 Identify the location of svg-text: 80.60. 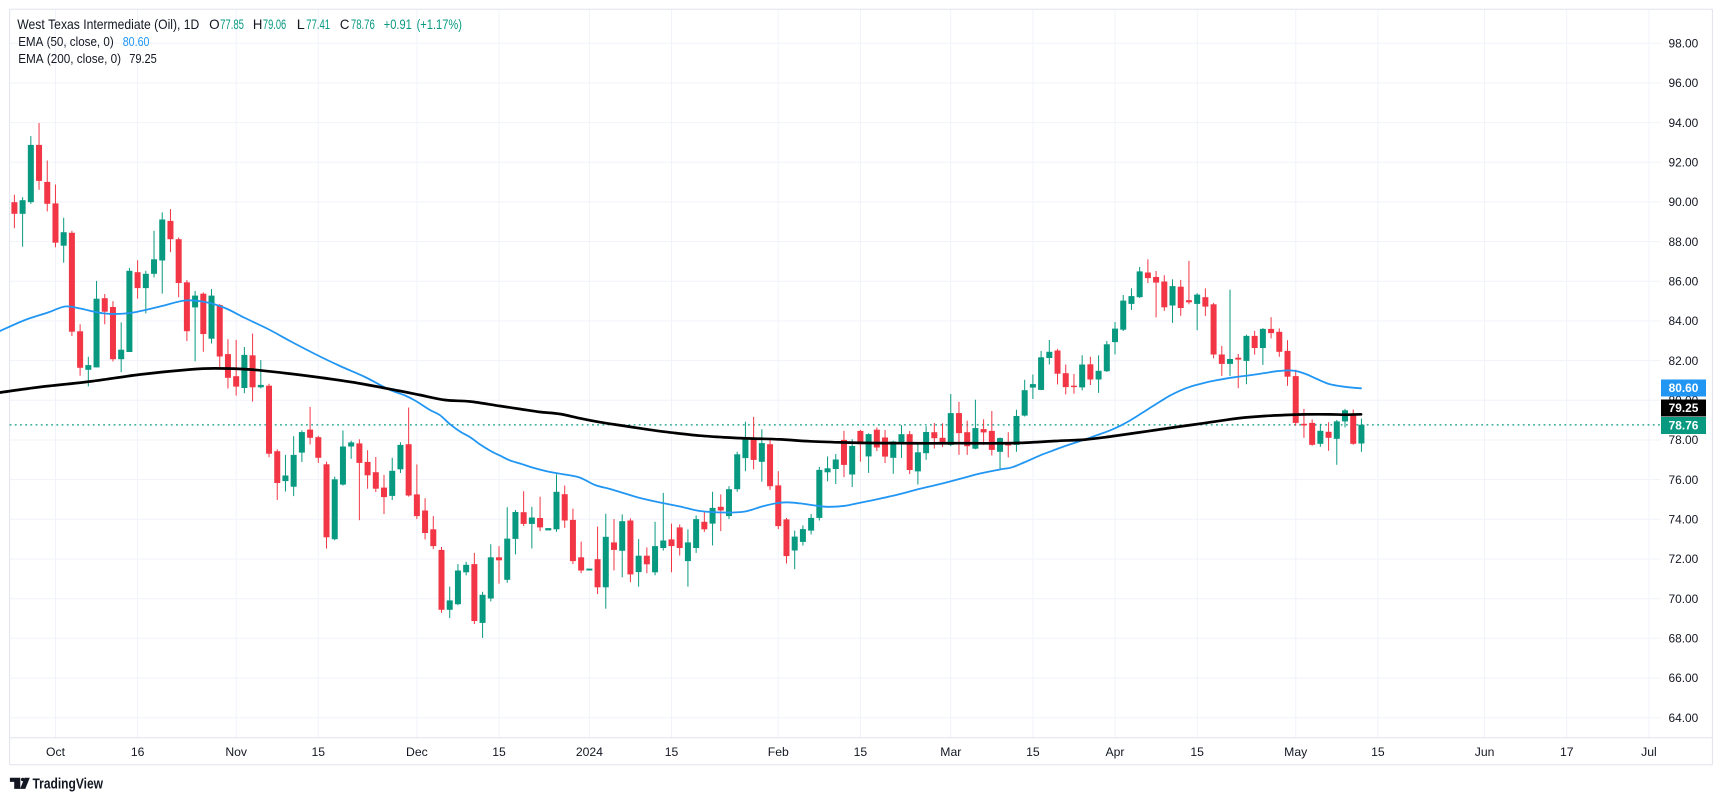
(1684, 388).